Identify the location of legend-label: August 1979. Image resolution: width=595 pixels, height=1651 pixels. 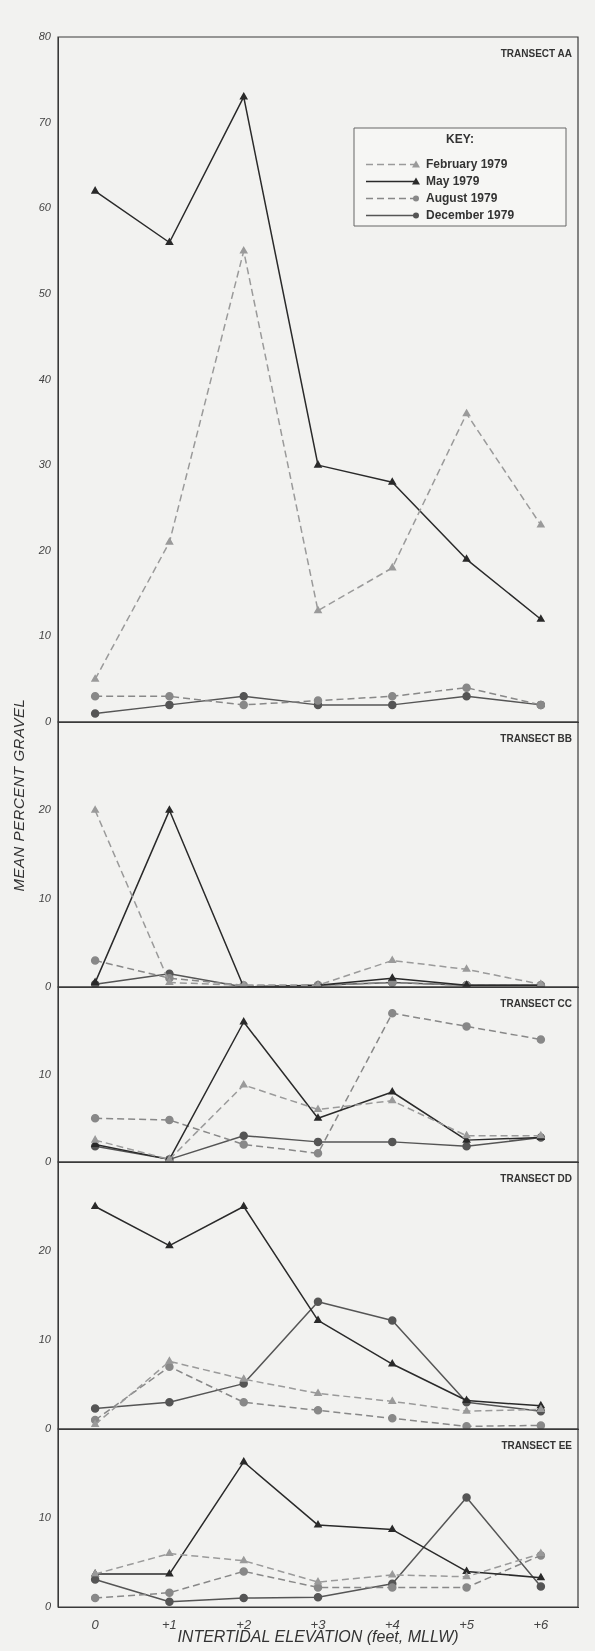
(462, 197).